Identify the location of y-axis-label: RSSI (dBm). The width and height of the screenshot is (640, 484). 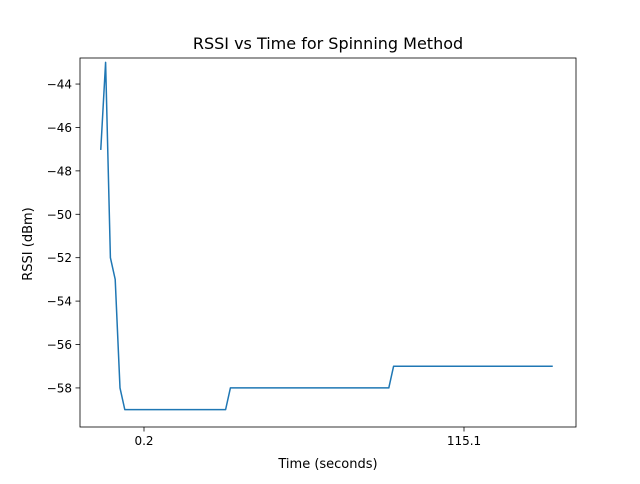
(28, 243).